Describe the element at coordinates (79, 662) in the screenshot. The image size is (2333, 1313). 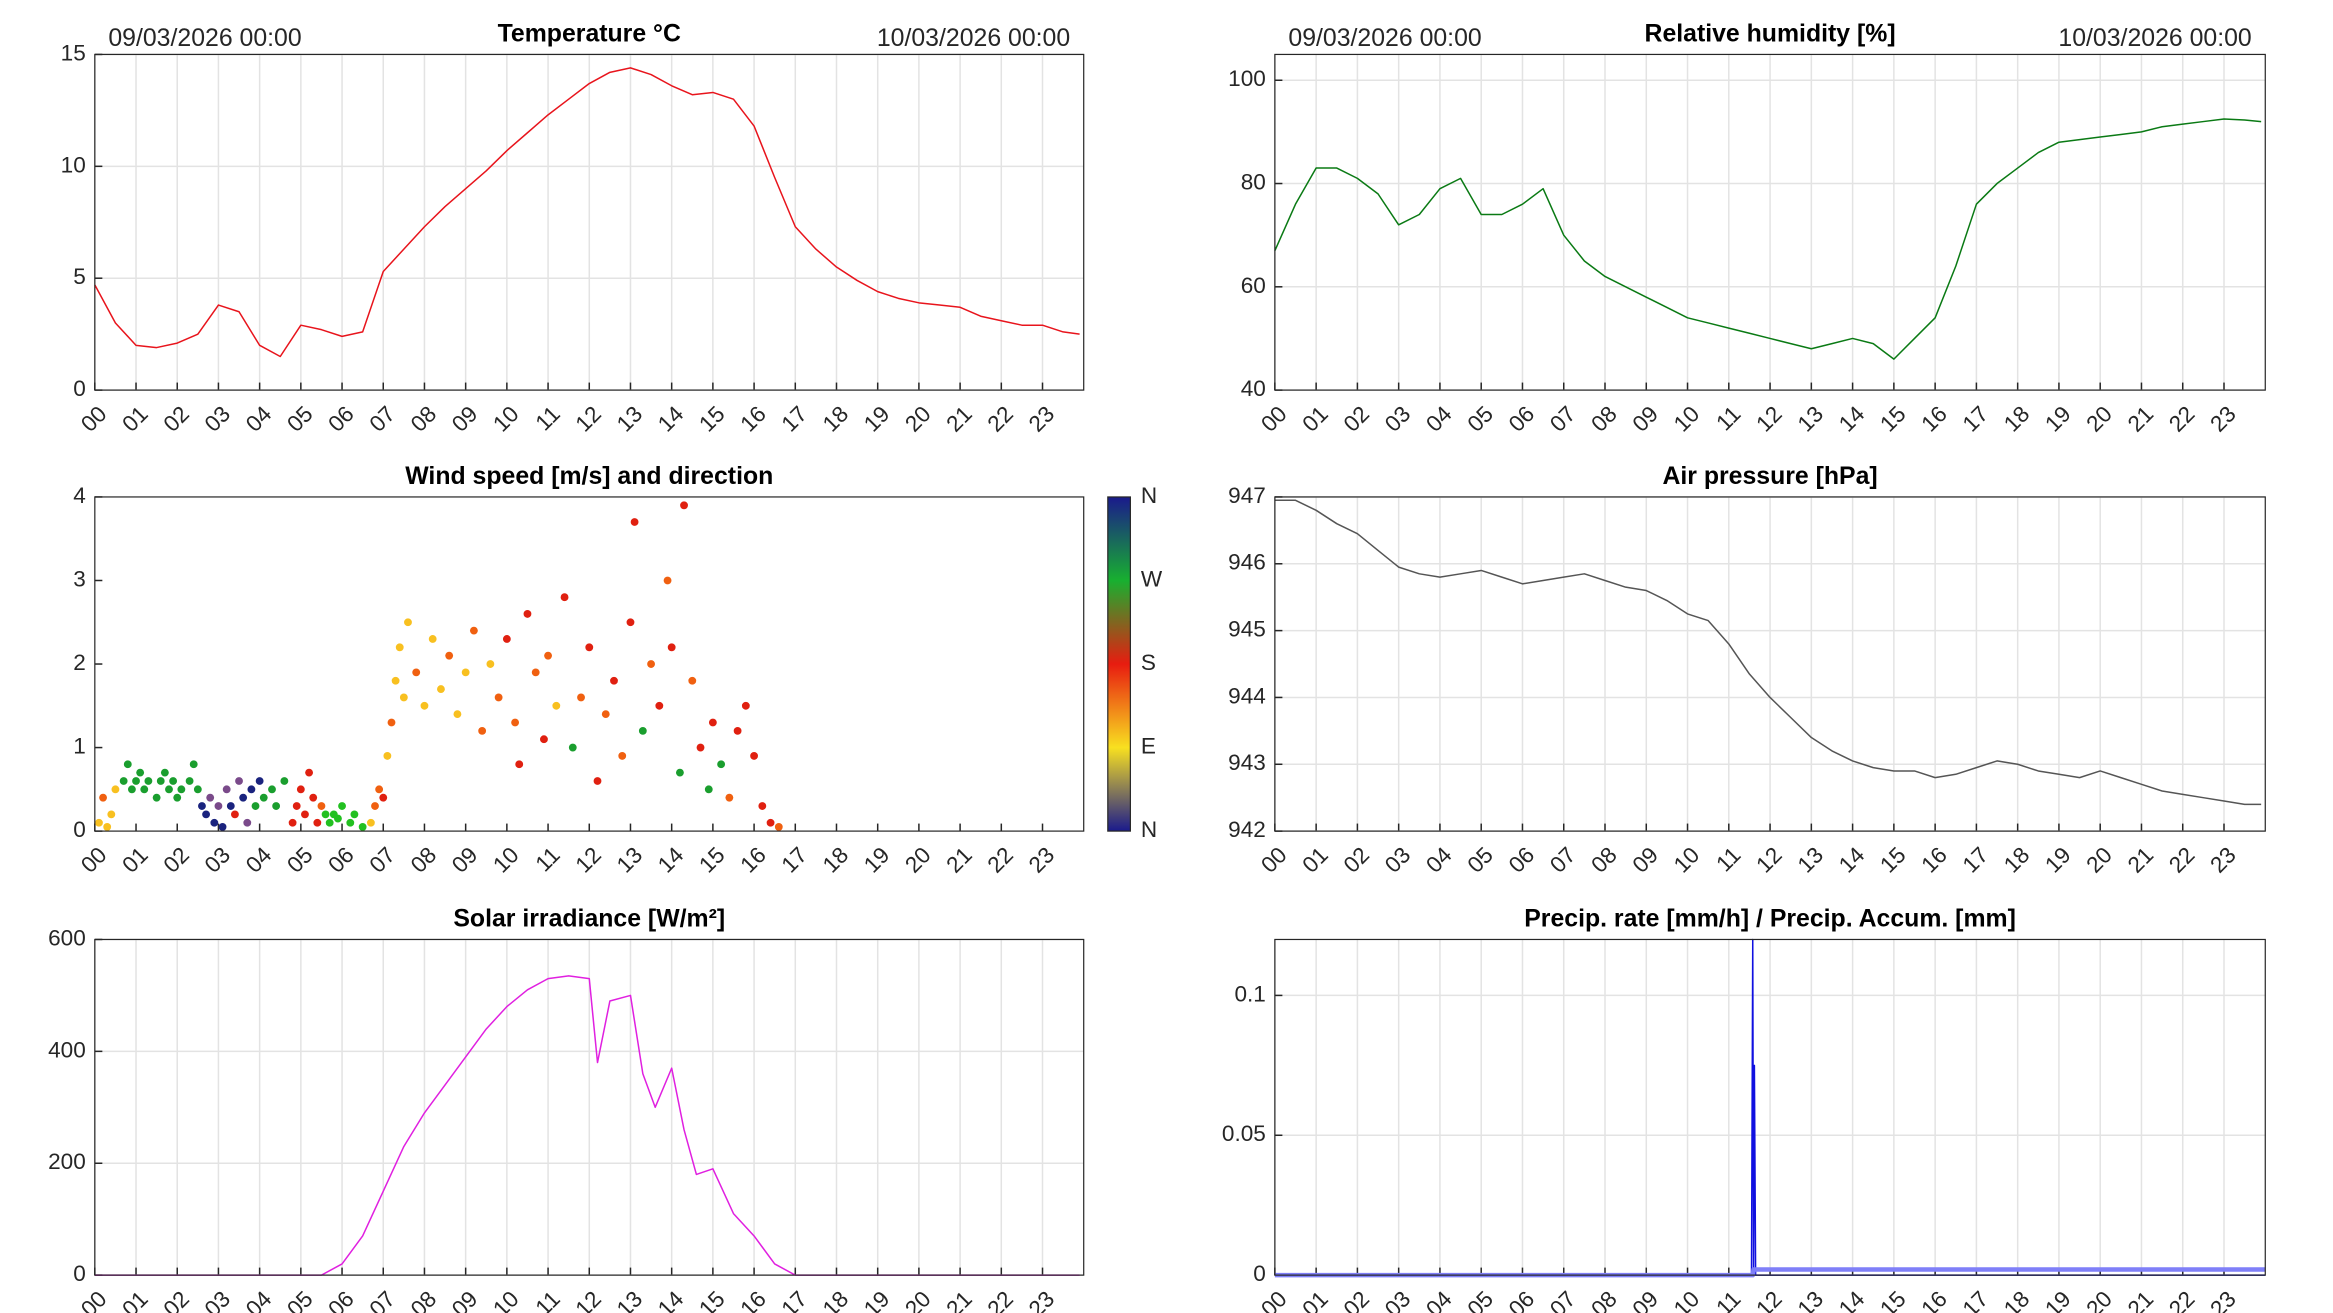
I see `y-tick-label: 2` at that location.